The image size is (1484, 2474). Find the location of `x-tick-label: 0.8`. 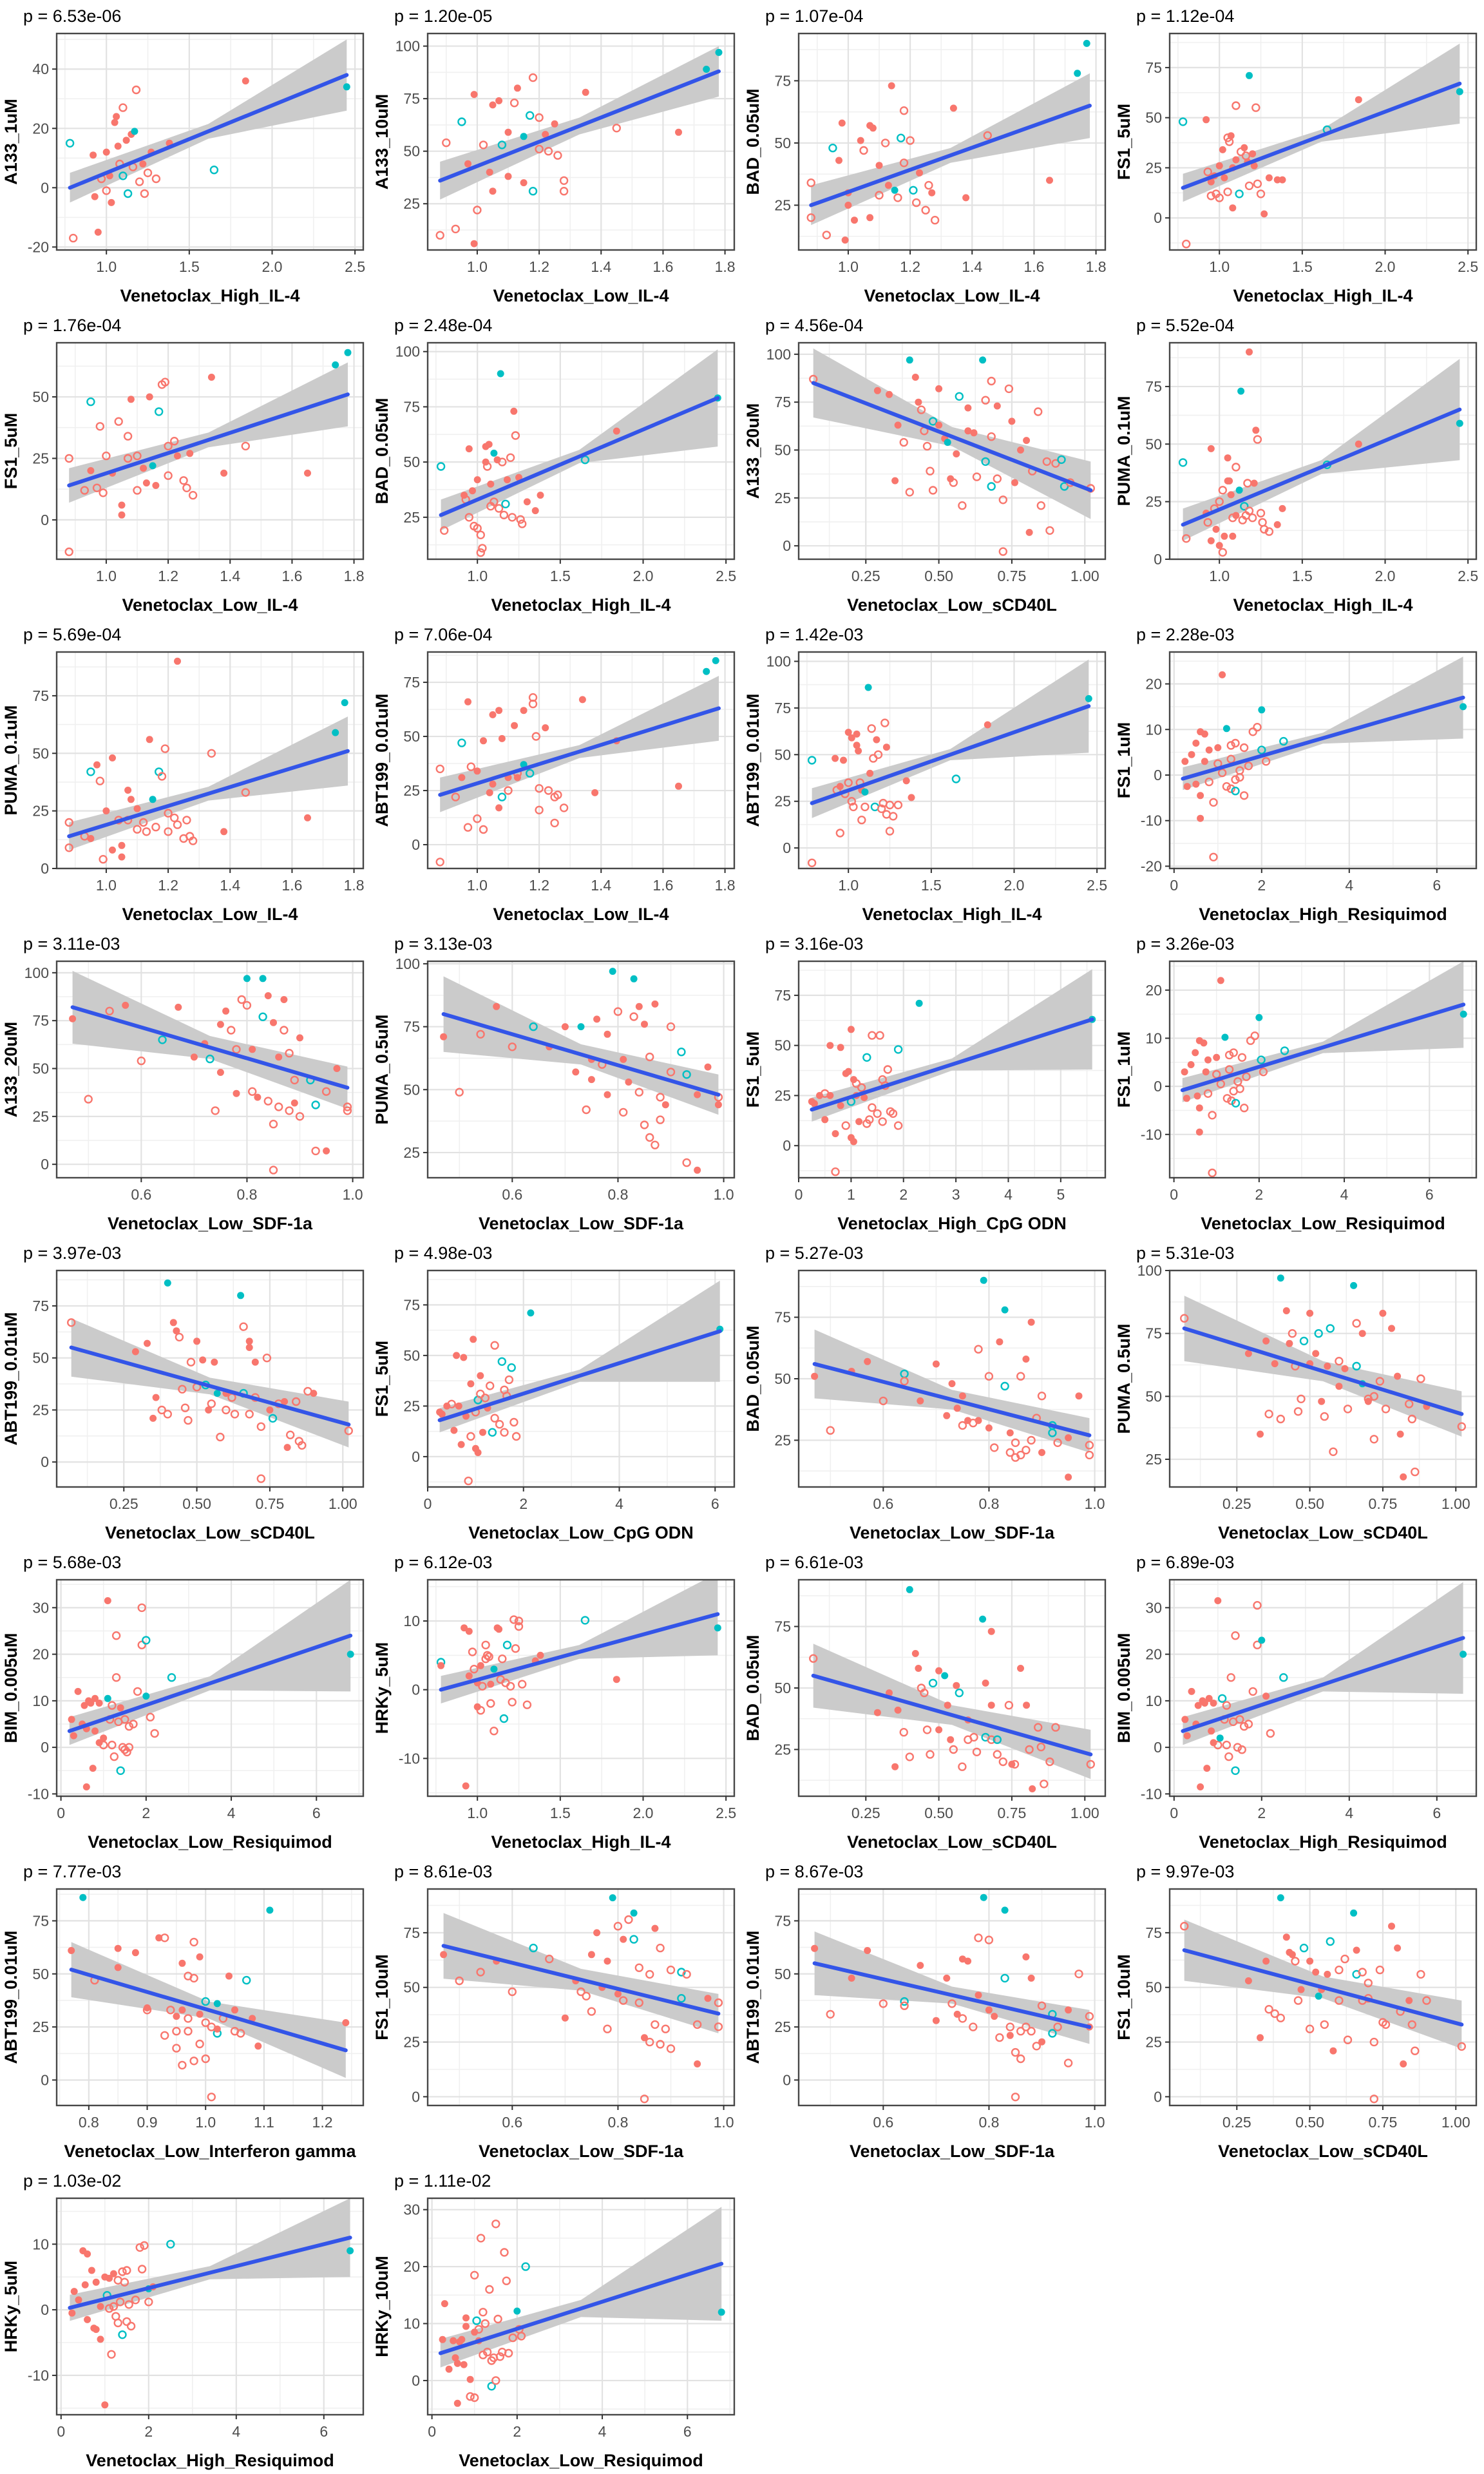

x-tick-label: 0.8 is located at coordinates (617, 1194).